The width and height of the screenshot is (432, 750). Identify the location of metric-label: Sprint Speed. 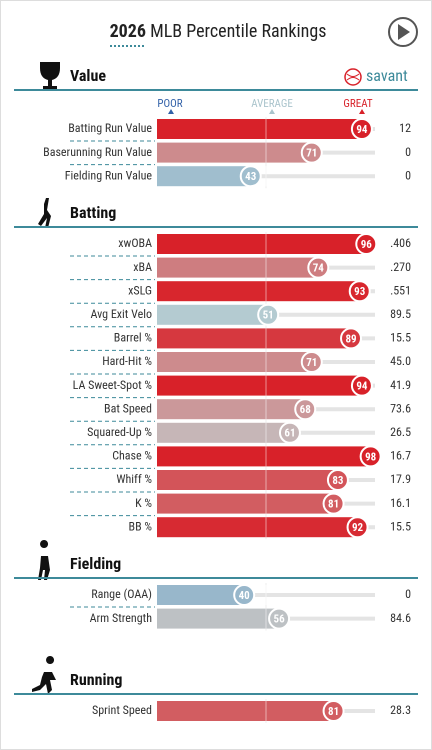
(122, 710).